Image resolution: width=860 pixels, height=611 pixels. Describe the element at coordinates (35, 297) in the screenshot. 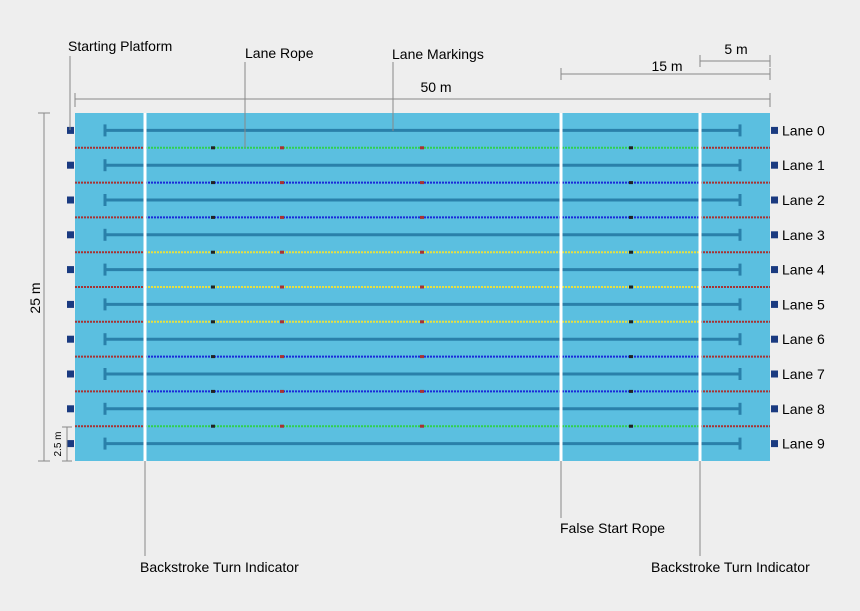

I see `dim-width-label: 25 m` at that location.